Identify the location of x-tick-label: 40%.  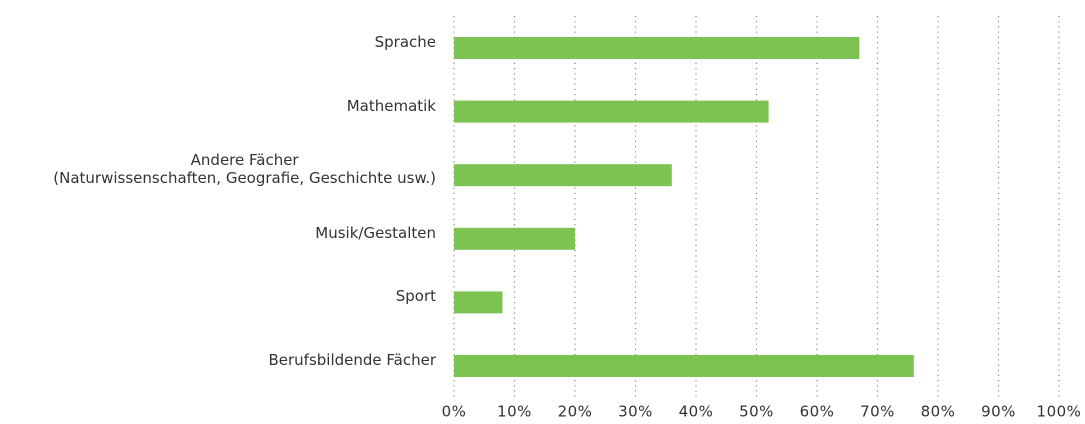
(696, 412).